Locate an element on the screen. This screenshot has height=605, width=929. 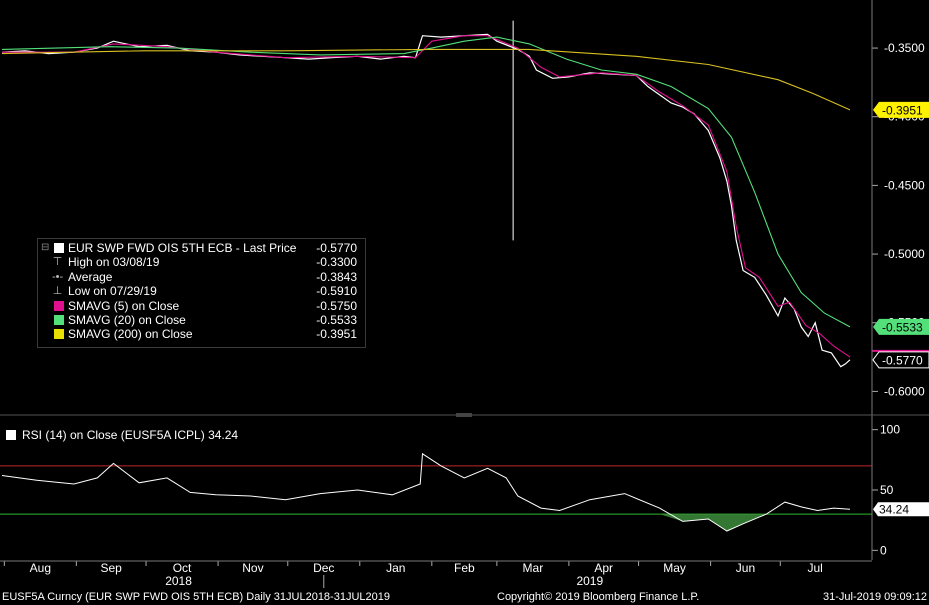
tag-label: -0.5770 is located at coordinates (902, 360).